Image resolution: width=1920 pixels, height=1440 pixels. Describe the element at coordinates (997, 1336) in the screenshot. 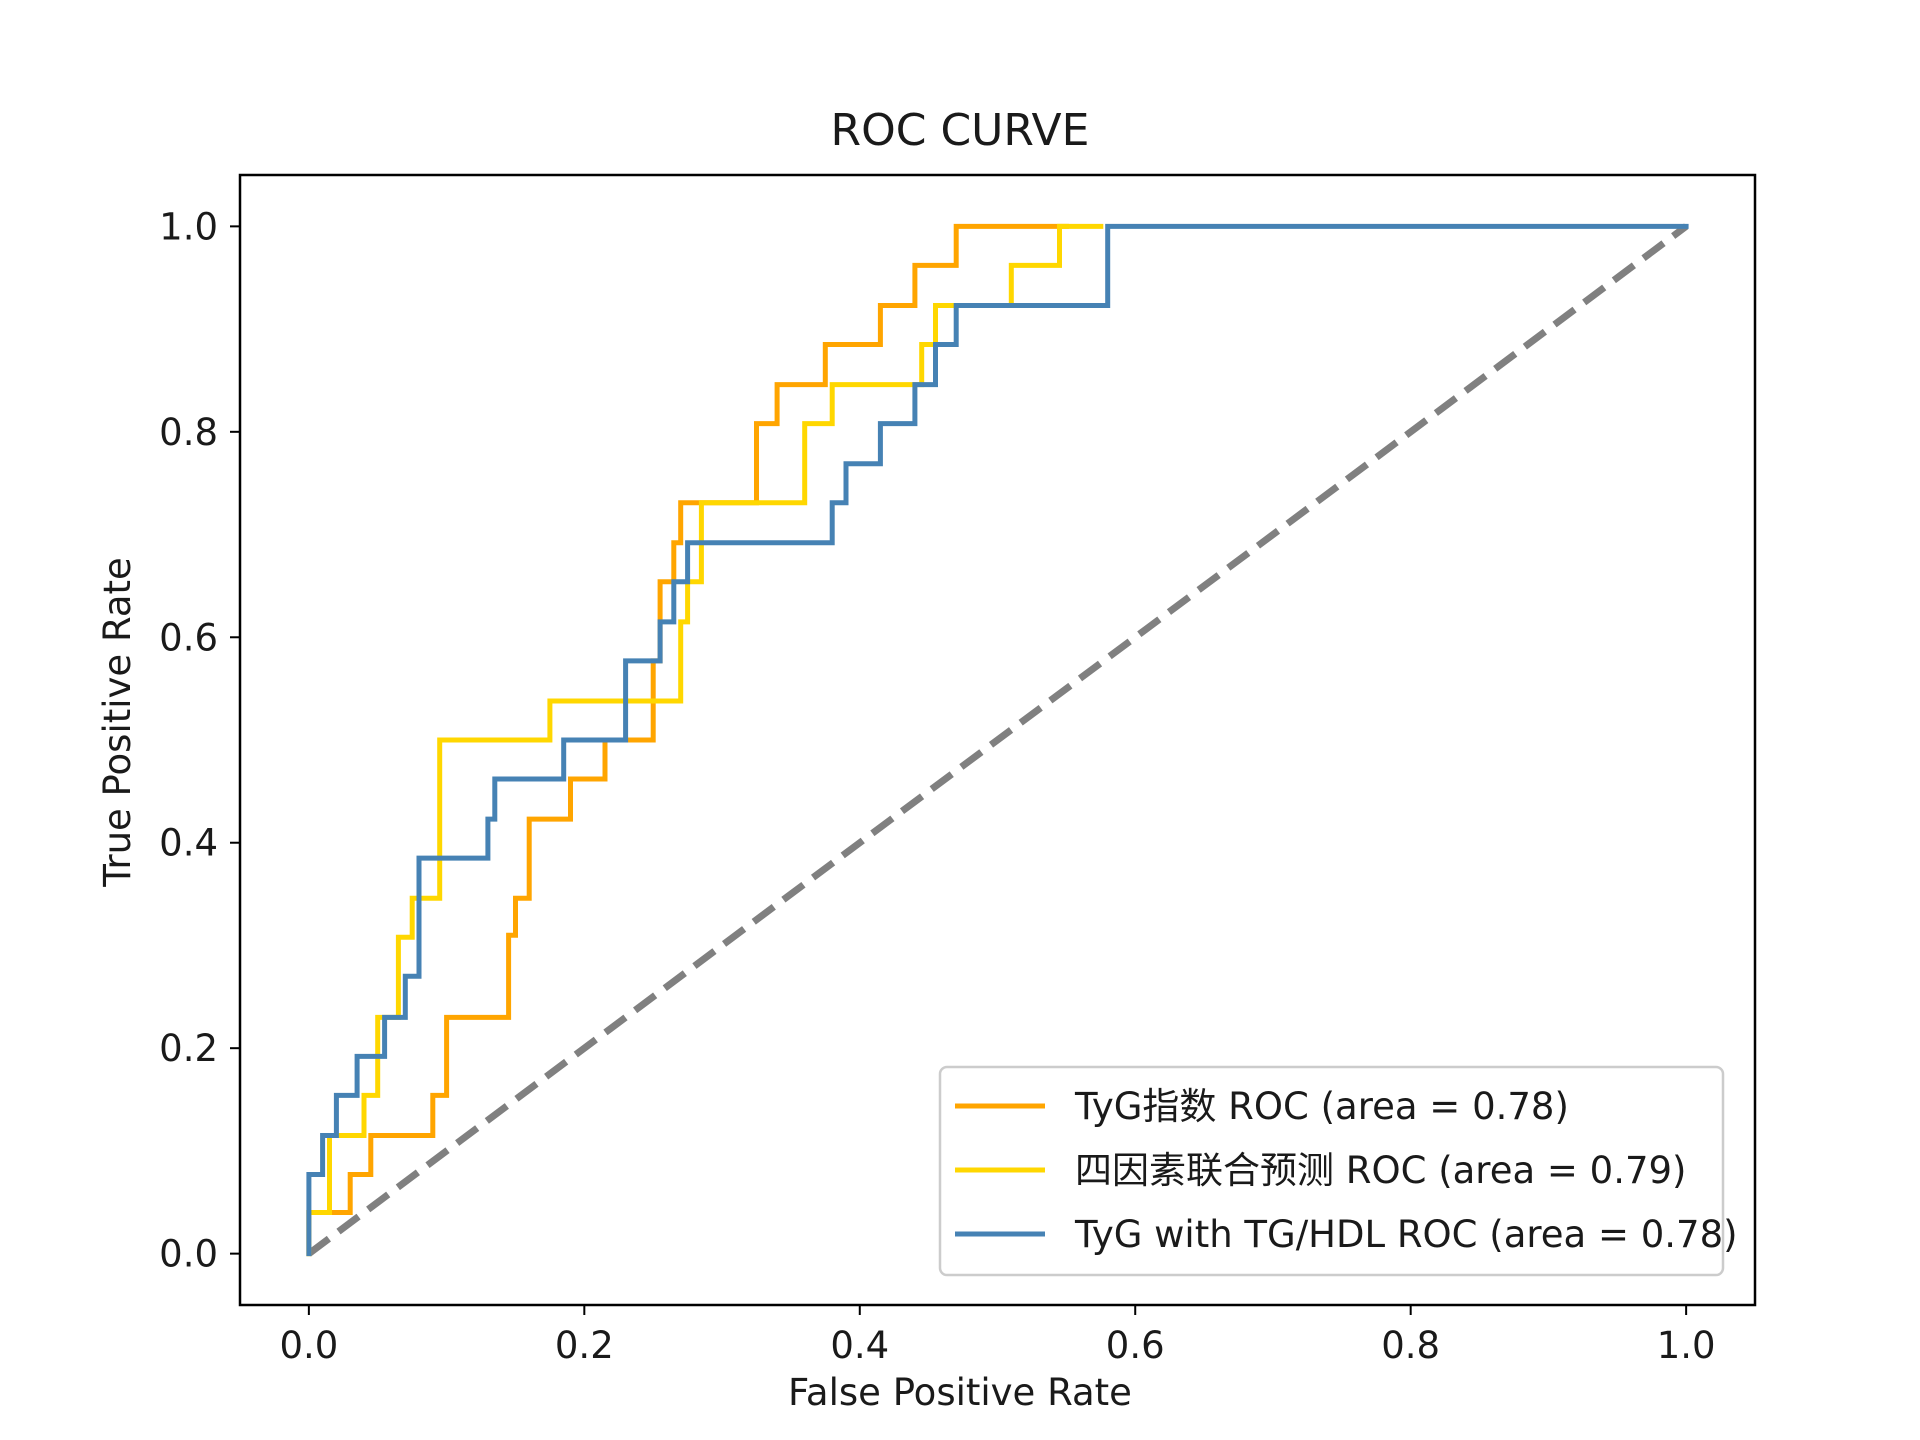

I see `x-axis: 0.0 0.2 0.4 0.6 0.8 1.0` at that location.